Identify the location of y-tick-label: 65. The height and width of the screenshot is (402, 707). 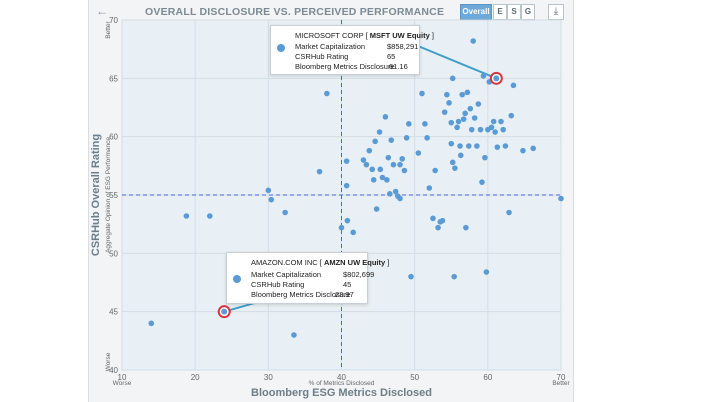
(113, 78).